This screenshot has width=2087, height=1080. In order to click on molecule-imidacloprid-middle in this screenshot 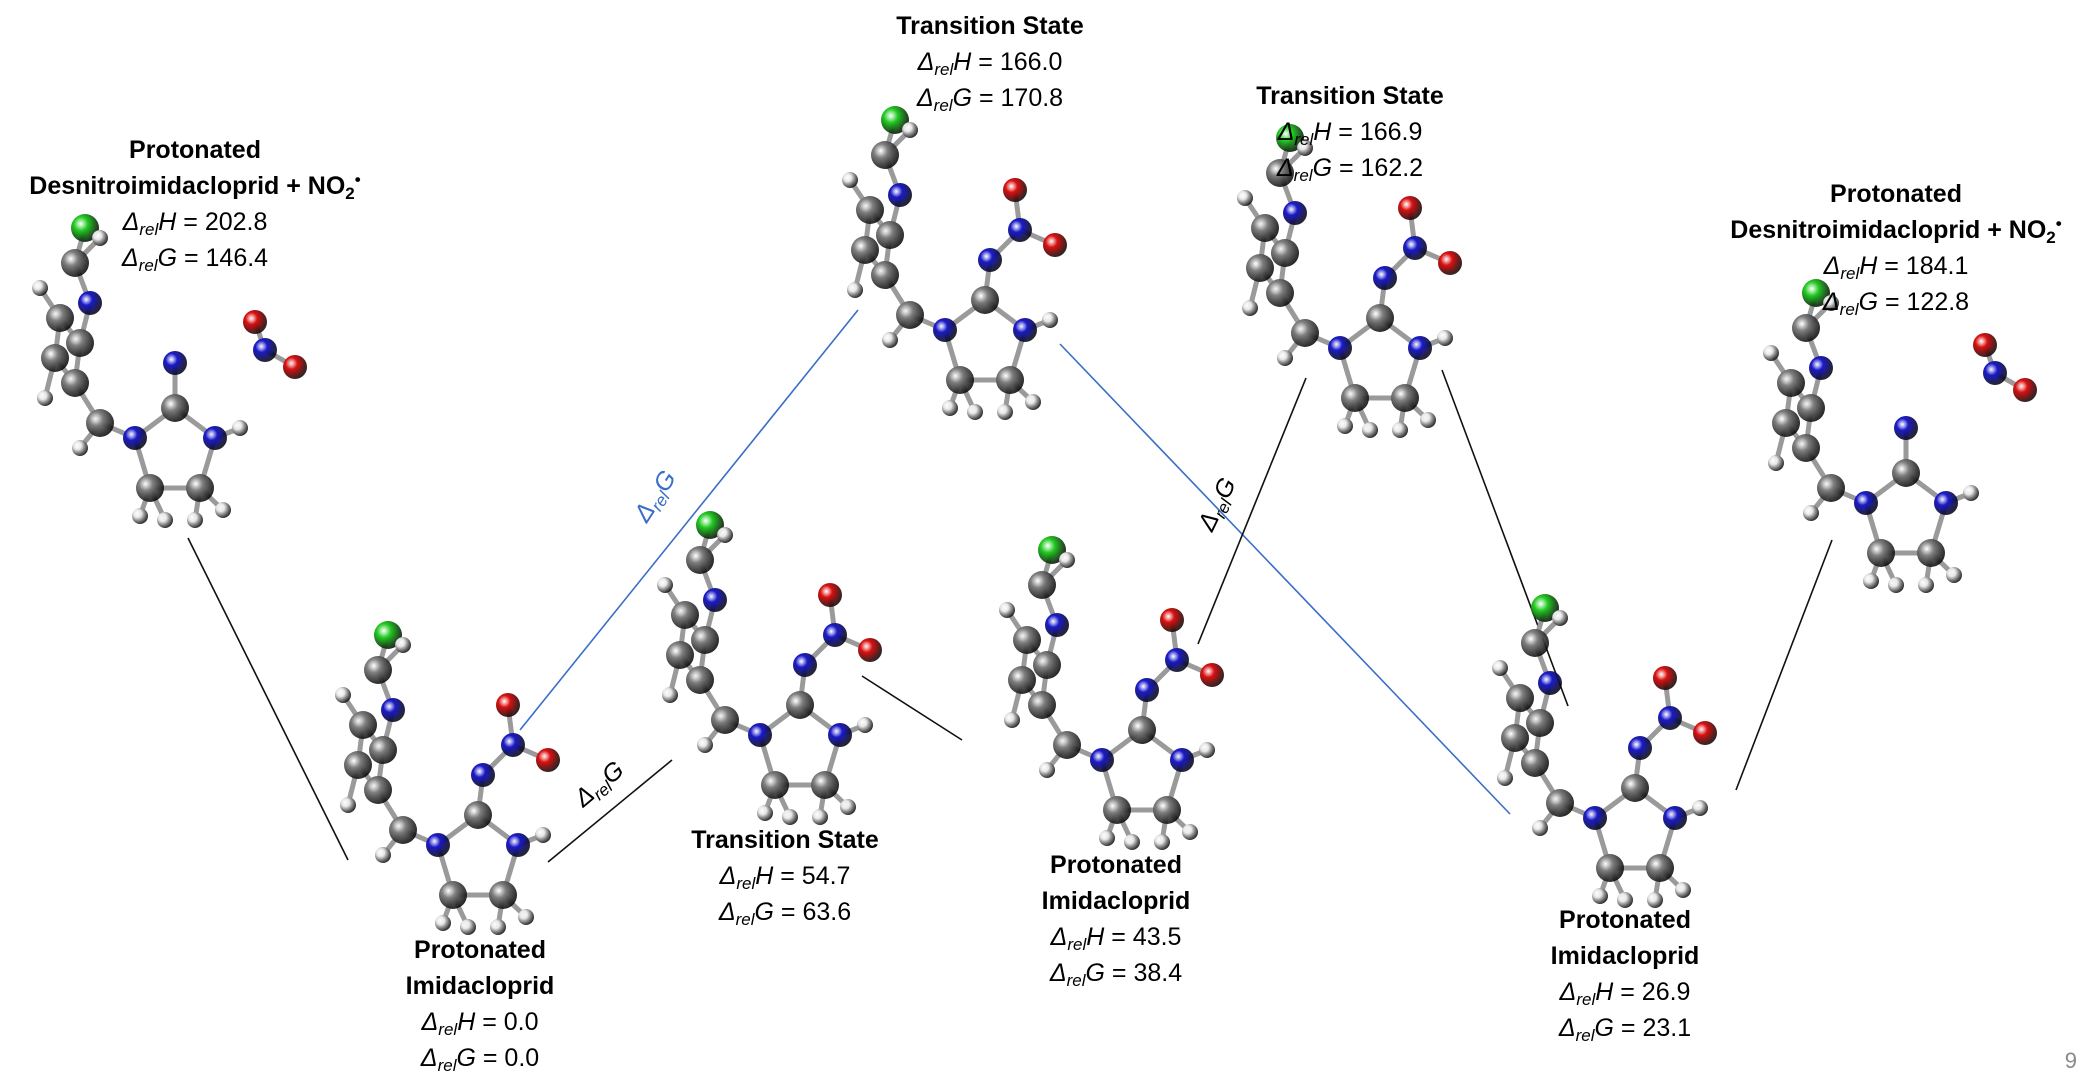, I will do `click(1111, 693)`.